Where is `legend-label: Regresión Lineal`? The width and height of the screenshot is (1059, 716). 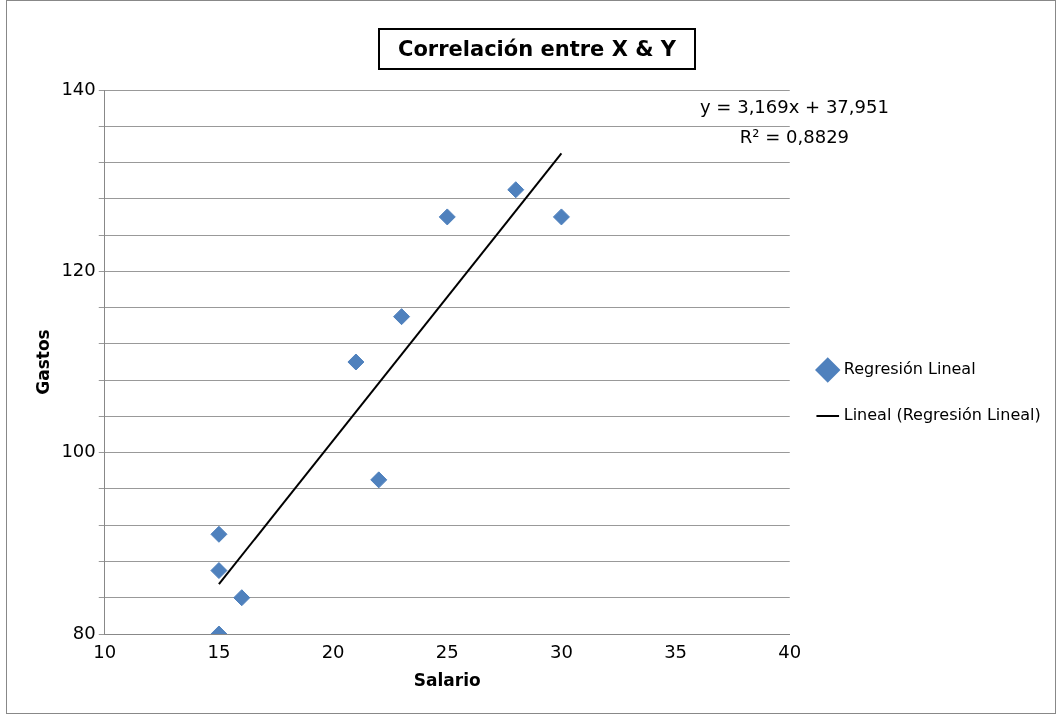
legend-label: Regresión Lineal is located at coordinates (909, 369).